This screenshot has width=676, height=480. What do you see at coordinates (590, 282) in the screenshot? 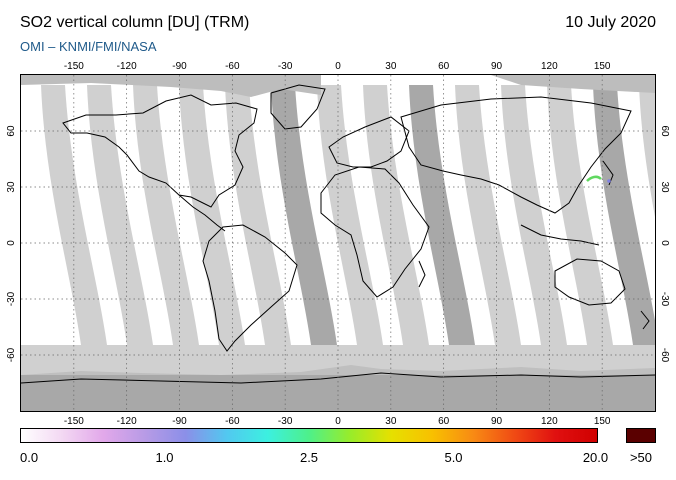
I see `australia-coast` at bounding box center [590, 282].